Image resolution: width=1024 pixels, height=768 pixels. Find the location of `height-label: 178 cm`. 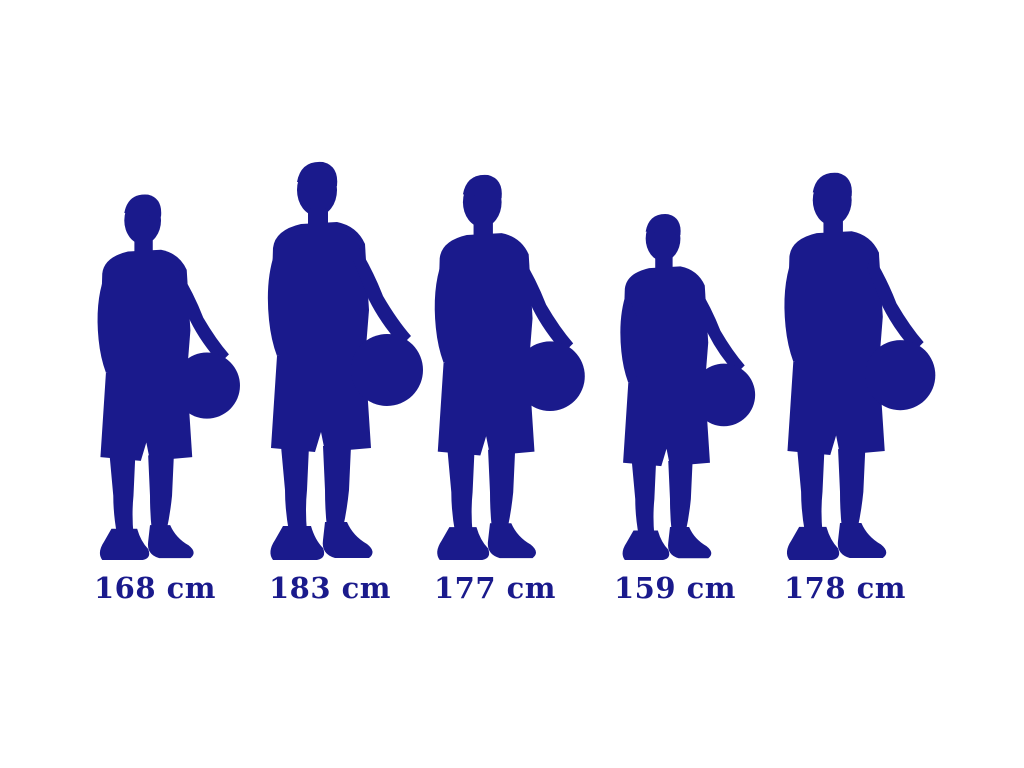

height-label: 178 cm is located at coordinates (845, 588).